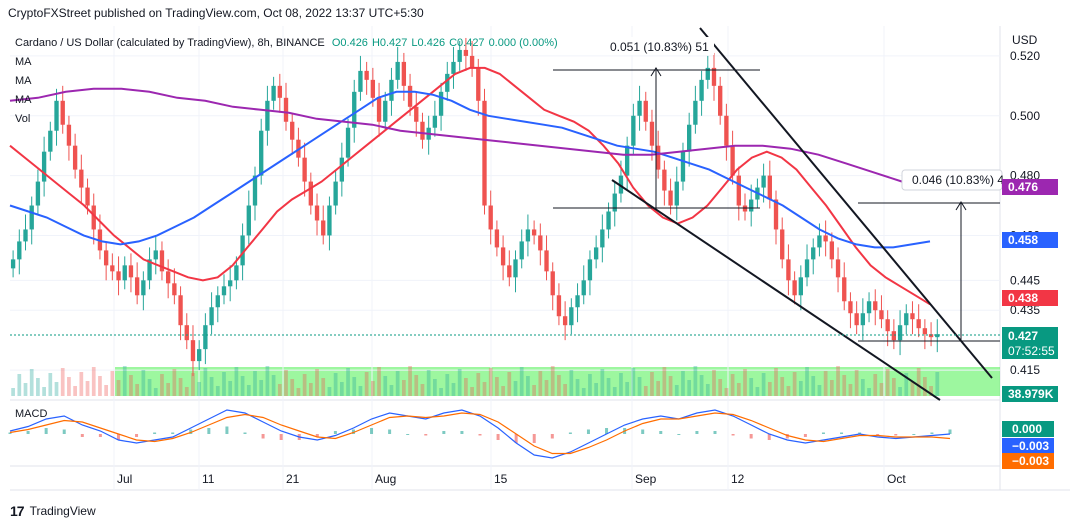 This screenshot has width=1078, height=529. Describe the element at coordinates (1030, 394) in the screenshot. I see `price-badge: 38.979K` at that location.